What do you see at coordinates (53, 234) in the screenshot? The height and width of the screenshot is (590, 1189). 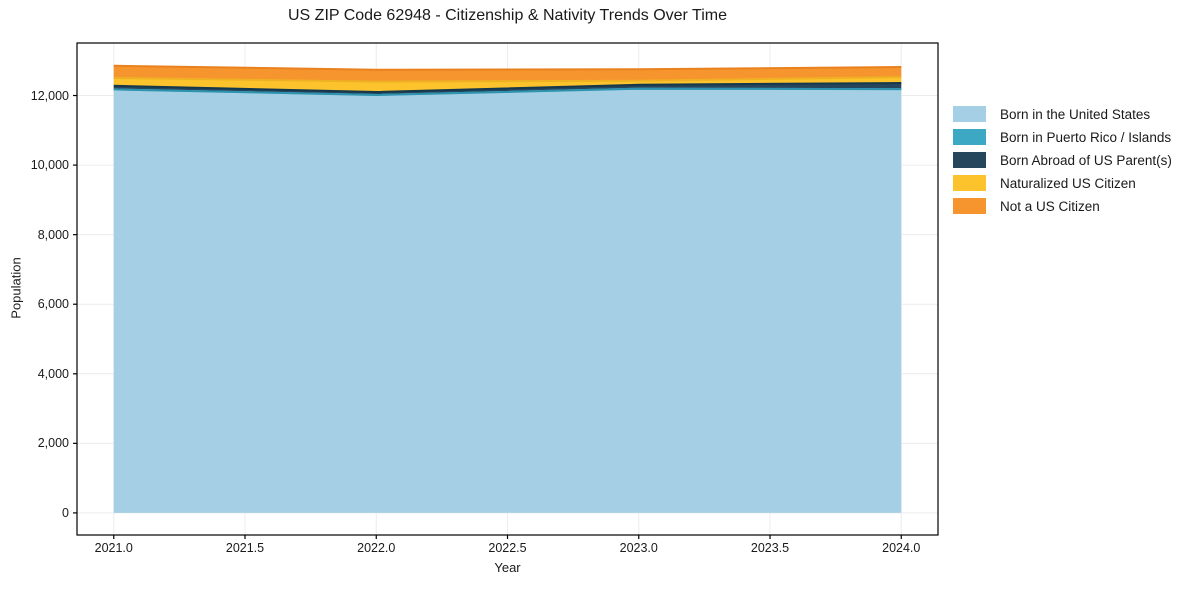 I see `y-tick-label: 8,000` at bounding box center [53, 234].